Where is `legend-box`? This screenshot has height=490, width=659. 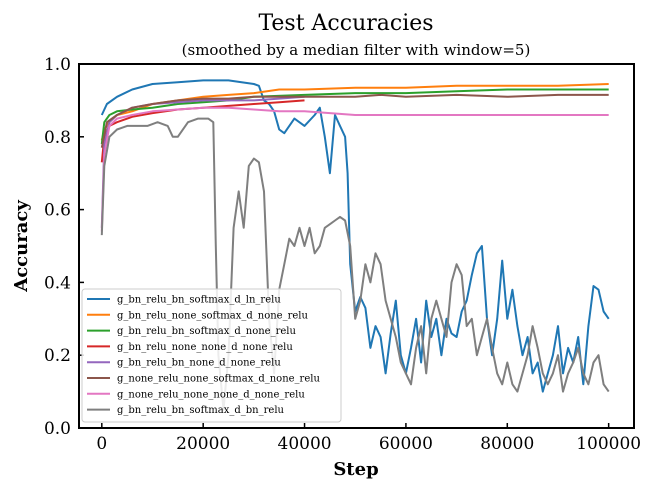 legend-box is located at coordinates (211, 355).